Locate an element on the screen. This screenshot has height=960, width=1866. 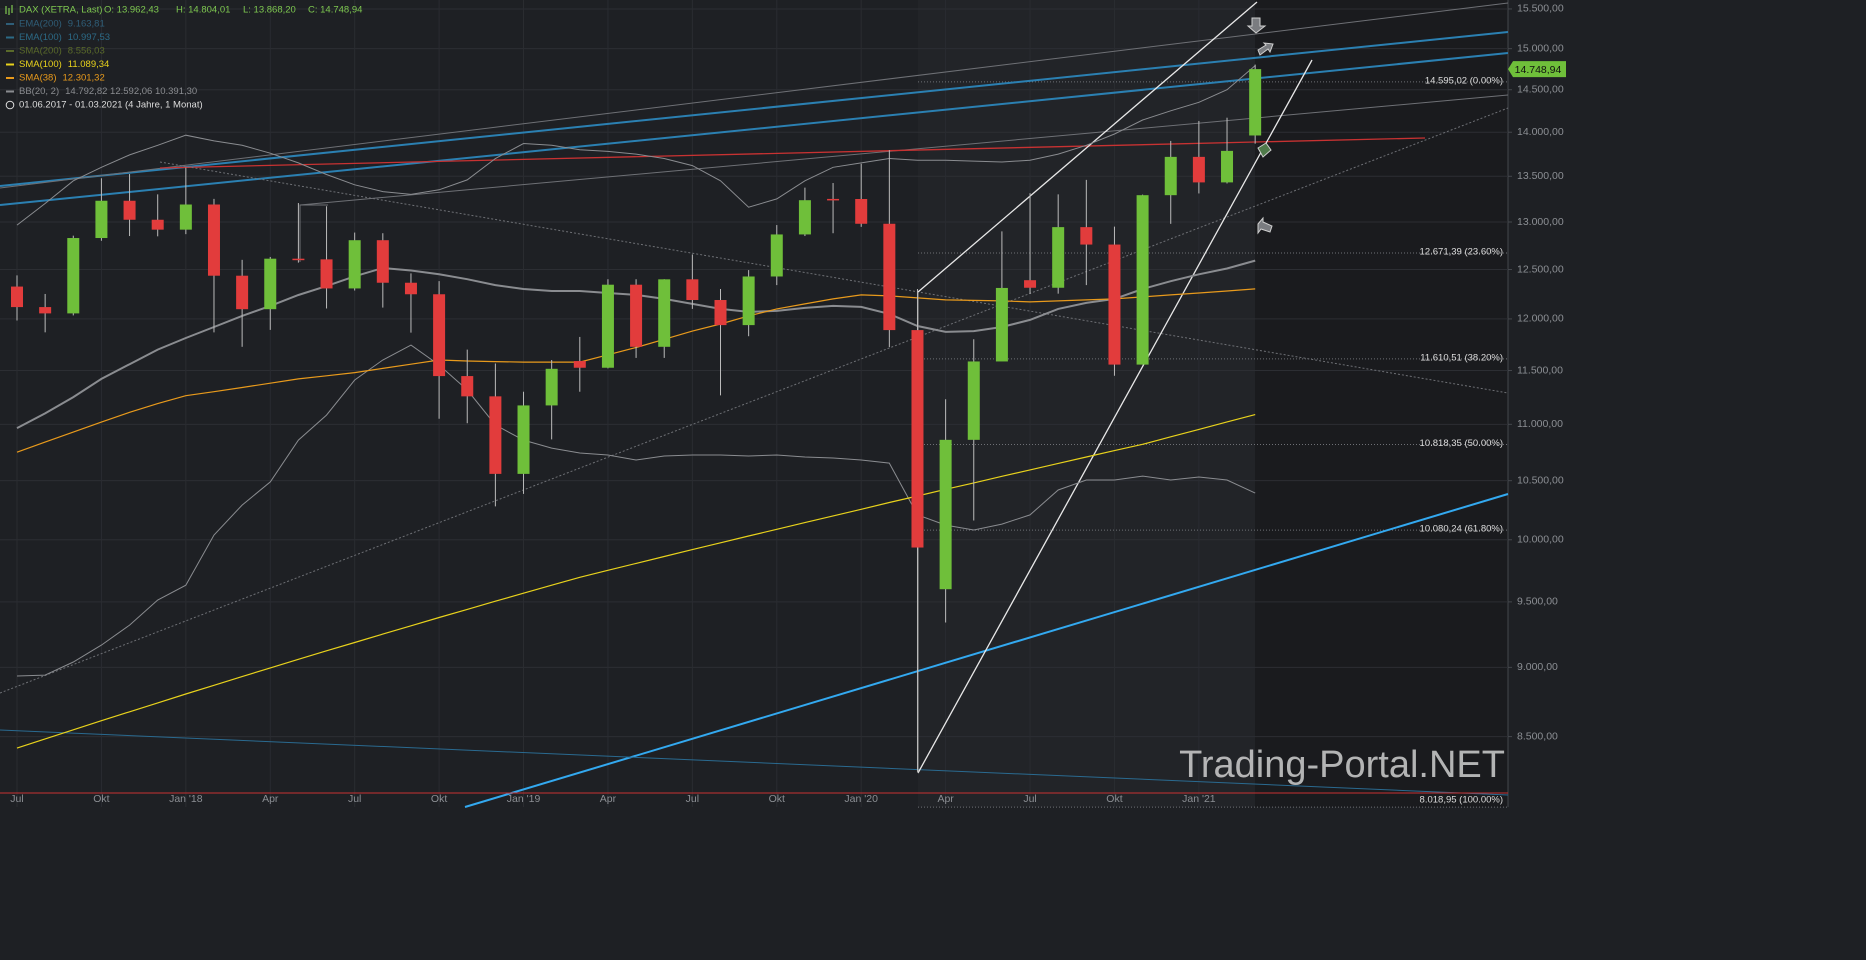
y-tick-label: 10.500,00 is located at coordinates (1540, 480).